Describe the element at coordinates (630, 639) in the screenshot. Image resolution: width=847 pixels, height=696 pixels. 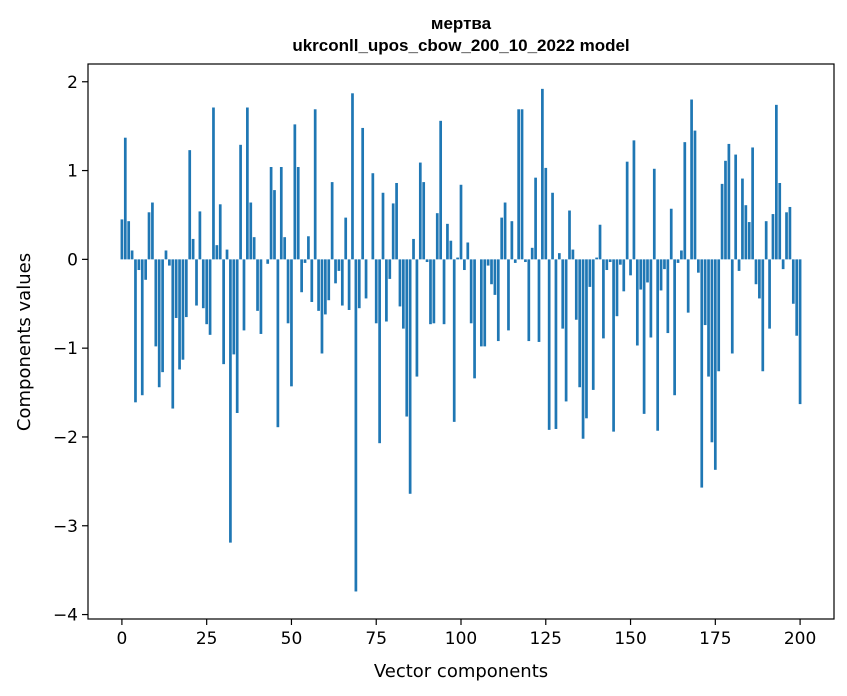
I see `x-tick-label-6: 150` at that location.